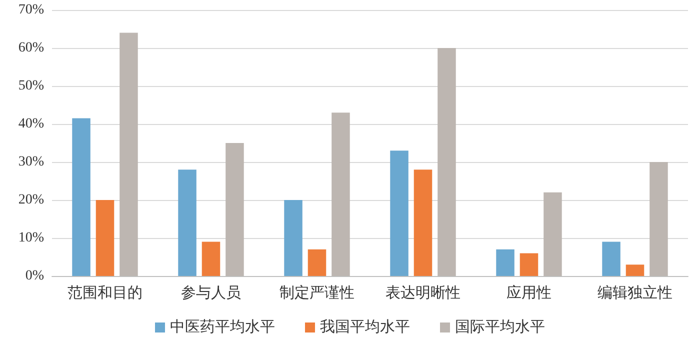  I want to click on x-tick-label: 编辑独立性, so click(635, 293).